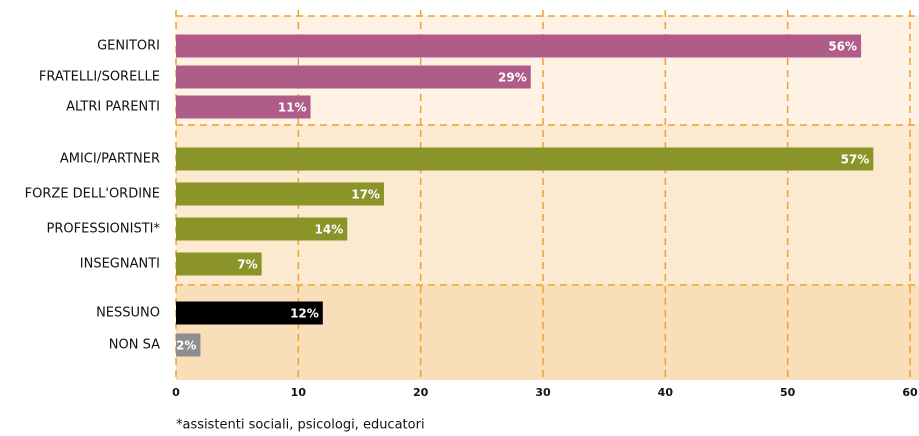 Image resolution: width=919 pixels, height=436 pixels. What do you see at coordinates (299, 392) in the screenshot?
I see `x-tick-label: 10` at bounding box center [299, 392].